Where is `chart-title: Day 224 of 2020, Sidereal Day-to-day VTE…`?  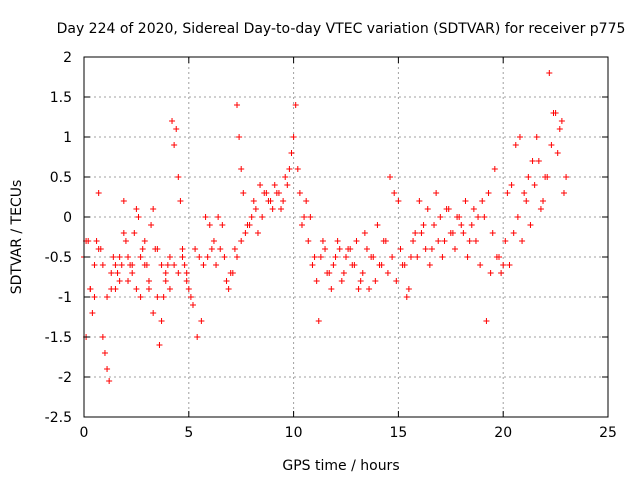 chart-title: Day 224 of 2020, Sidereal Day-to-day VTE… is located at coordinates (341, 29).